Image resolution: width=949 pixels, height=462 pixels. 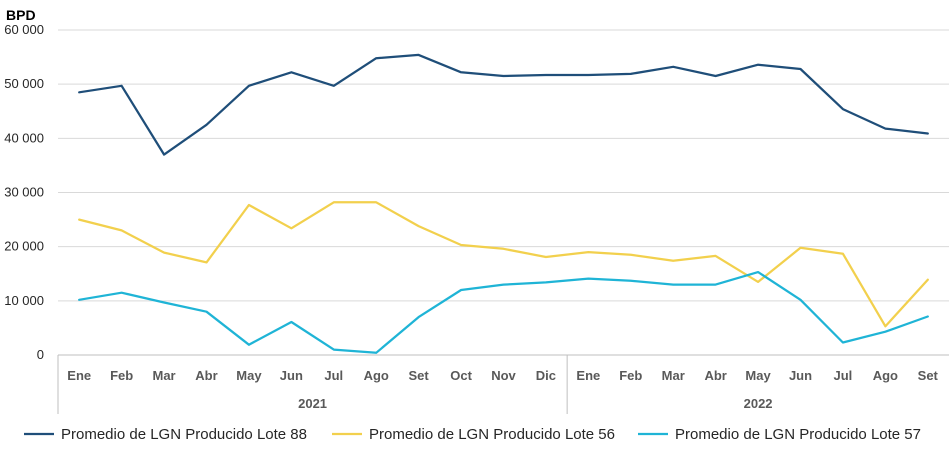 I want to click on x-group-label: 2022, so click(x=758, y=403).